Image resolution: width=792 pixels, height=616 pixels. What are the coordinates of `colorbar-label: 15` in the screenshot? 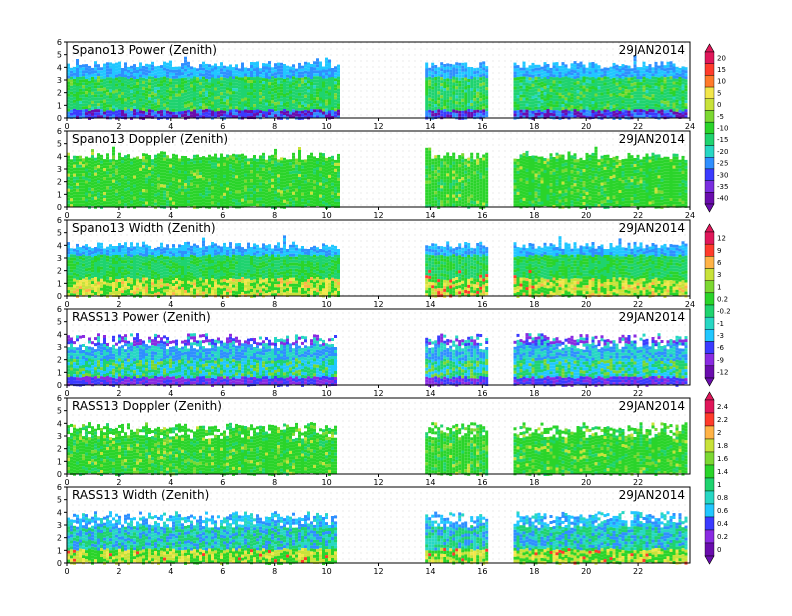 It's located at (721, 70).